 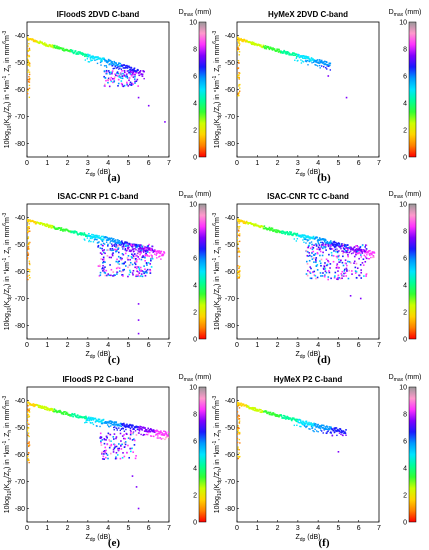 I want to click on y-tick-label: -40, so click(x=20, y=36).